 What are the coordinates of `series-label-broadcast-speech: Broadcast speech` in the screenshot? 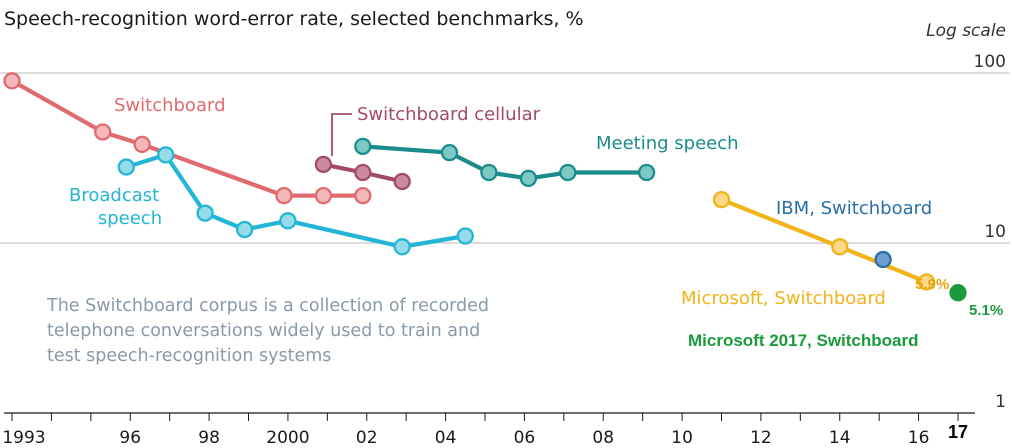 It's located at (117, 207).